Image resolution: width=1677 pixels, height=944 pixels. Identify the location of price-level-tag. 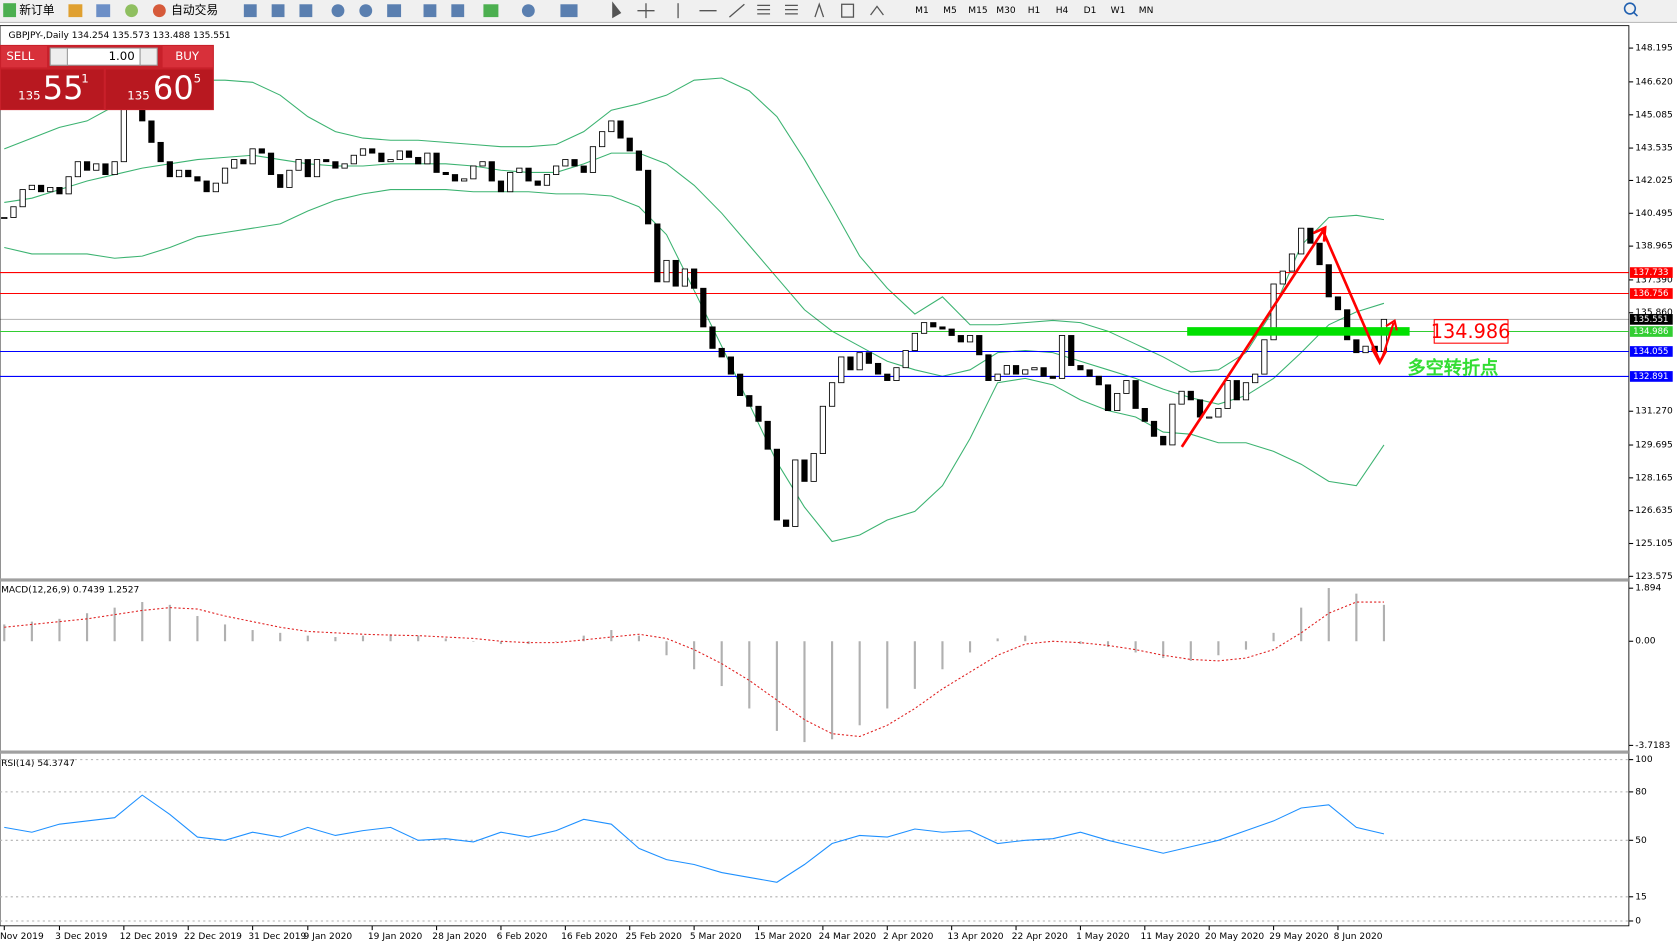
(1651, 272).